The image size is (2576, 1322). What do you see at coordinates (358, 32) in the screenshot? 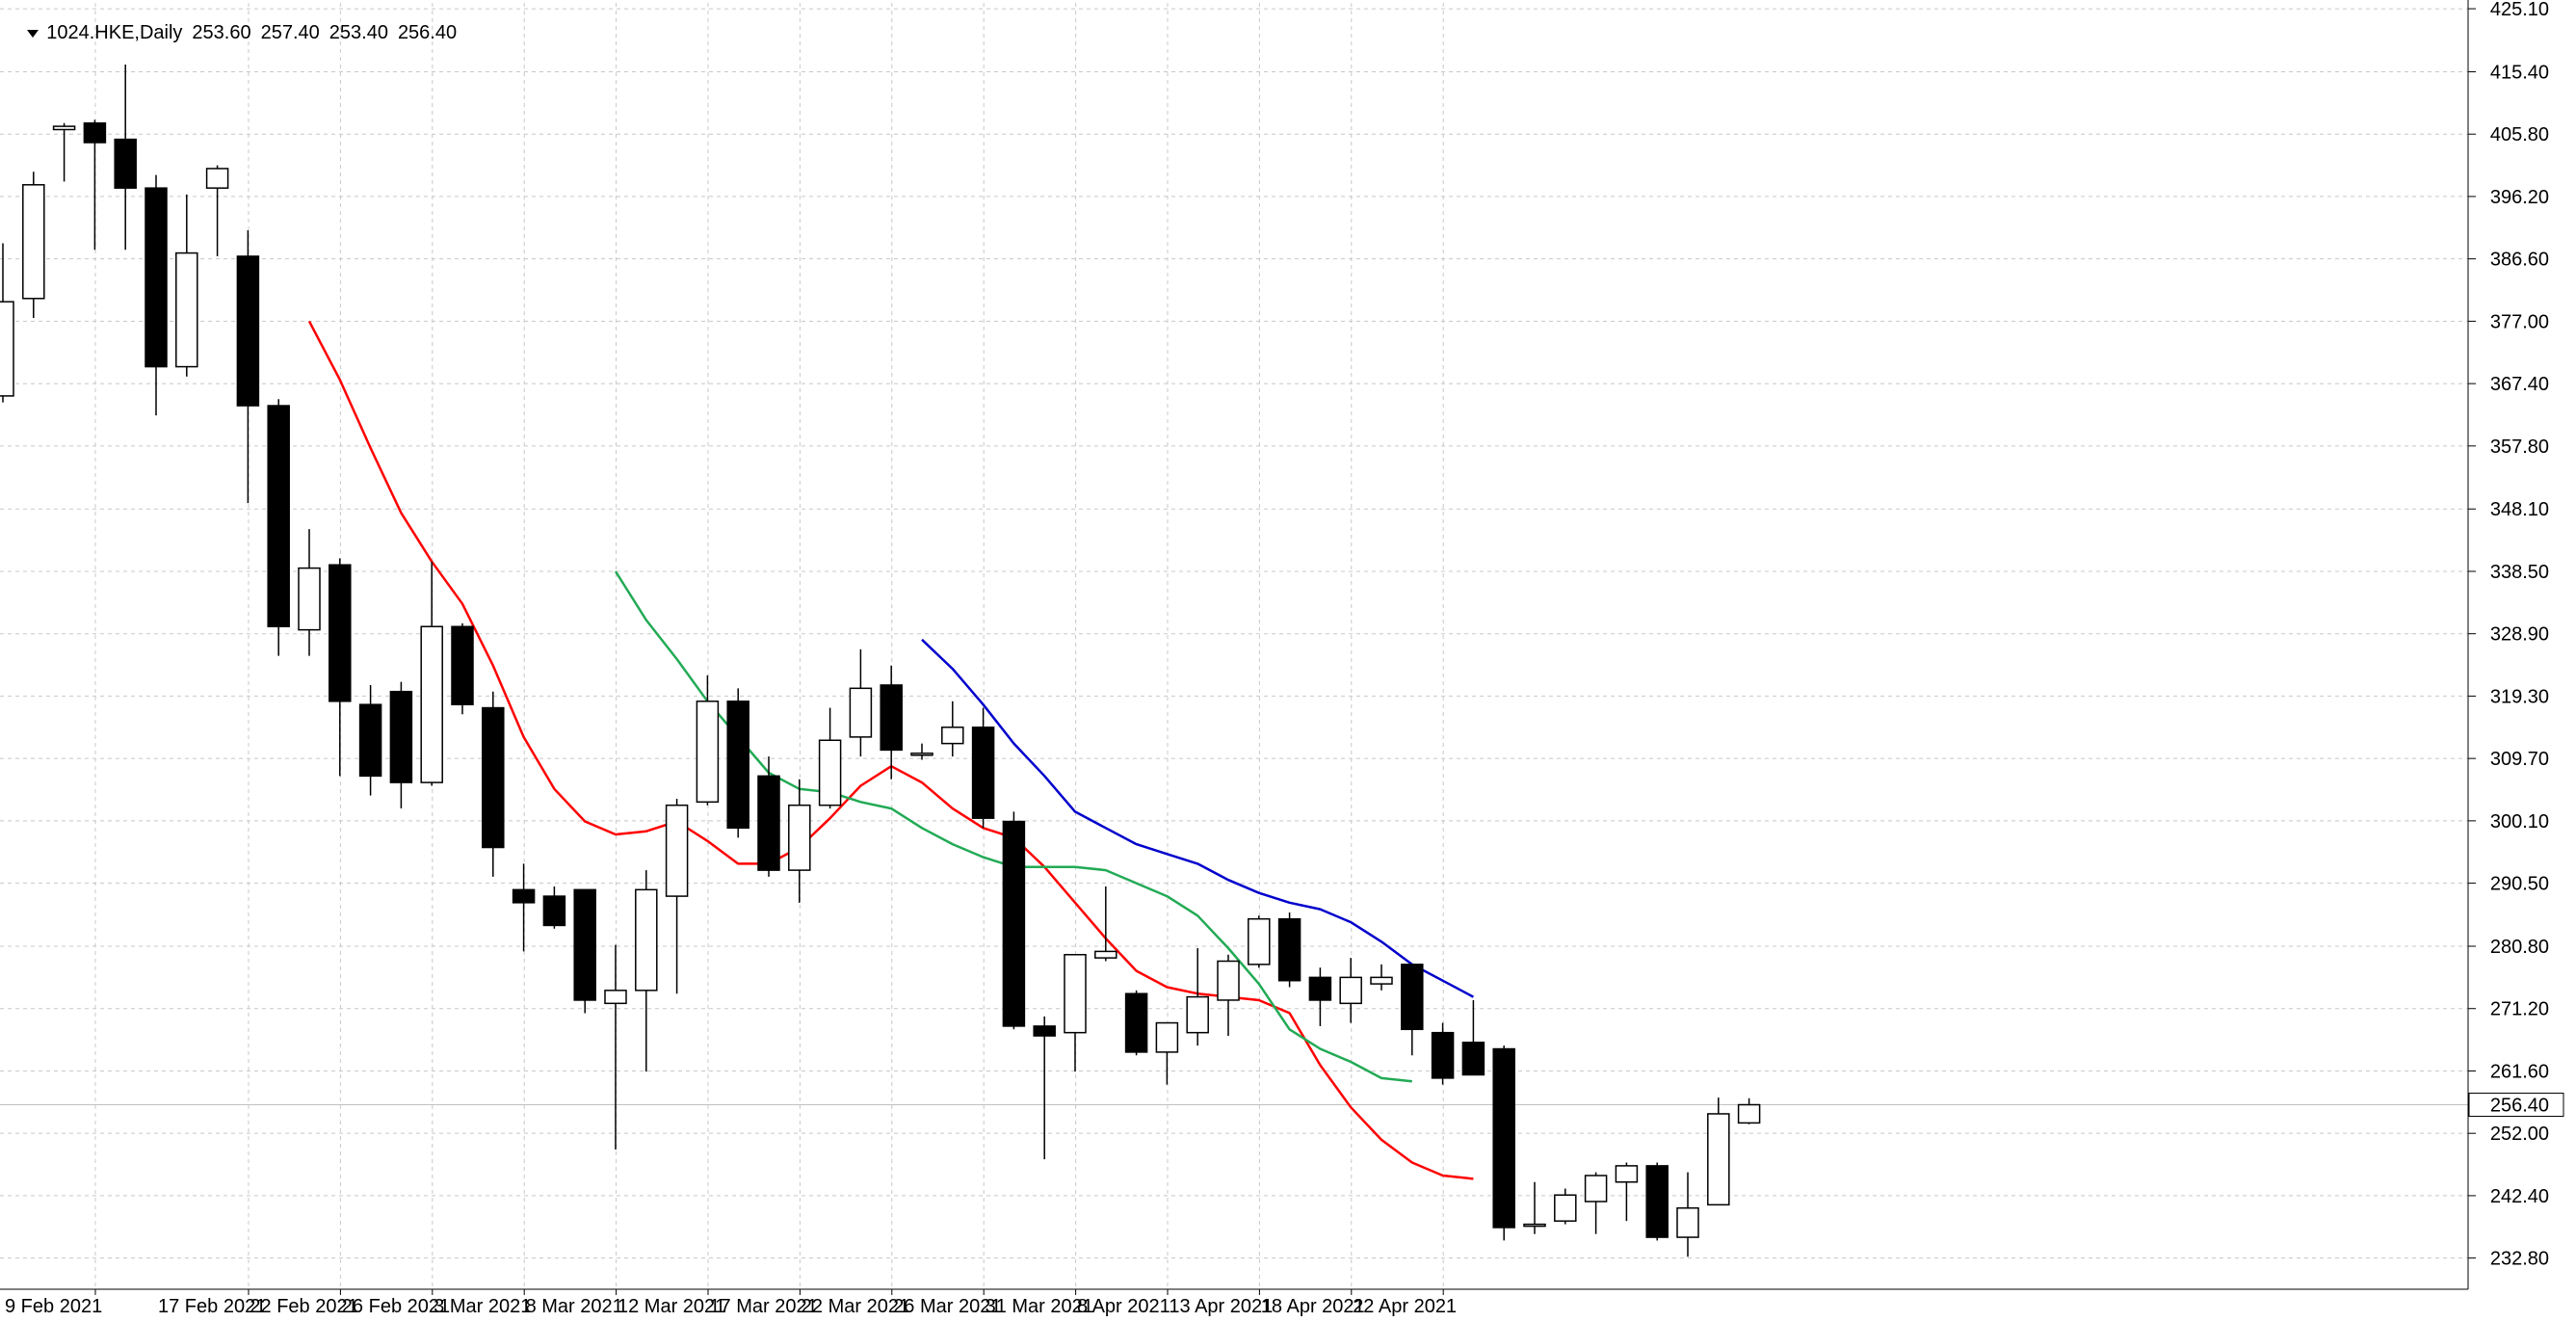
I see `low-value: 253.40` at bounding box center [358, 32].